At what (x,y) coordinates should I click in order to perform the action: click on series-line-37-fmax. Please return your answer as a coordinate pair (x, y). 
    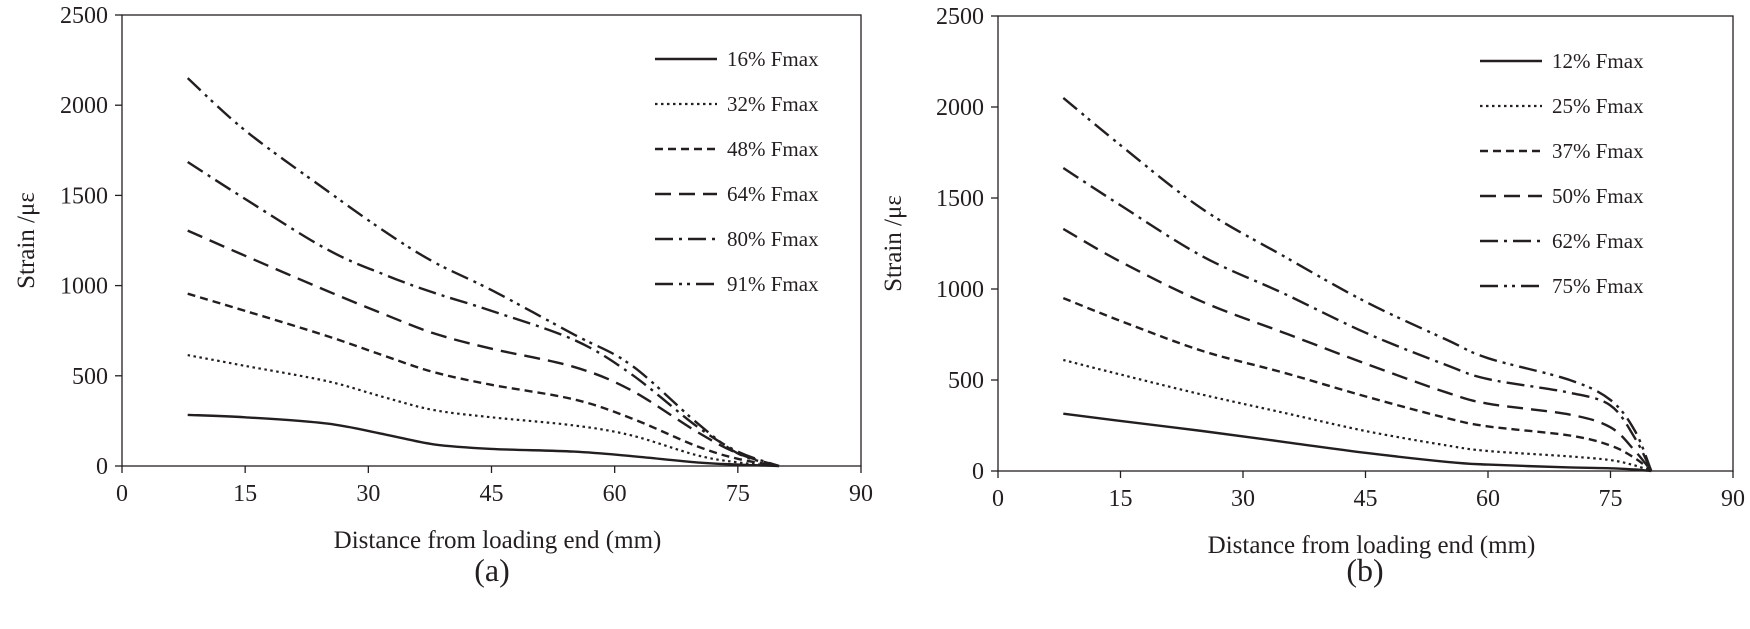
    Looking at the image, I should click on (1357, 384).